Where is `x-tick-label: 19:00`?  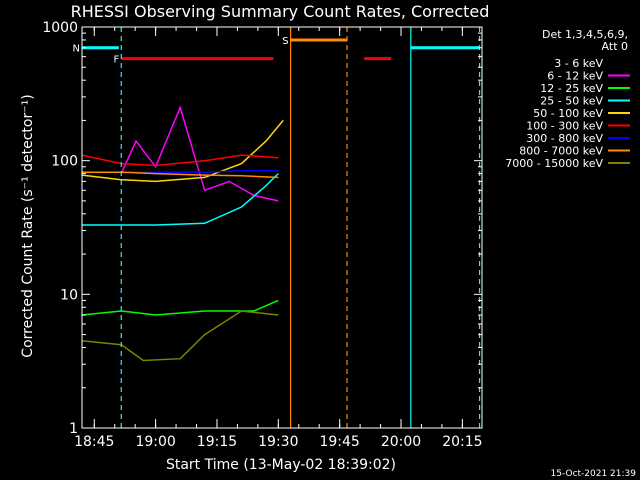
x-tick-label: 19:00 is located at coordinates (155, 442).